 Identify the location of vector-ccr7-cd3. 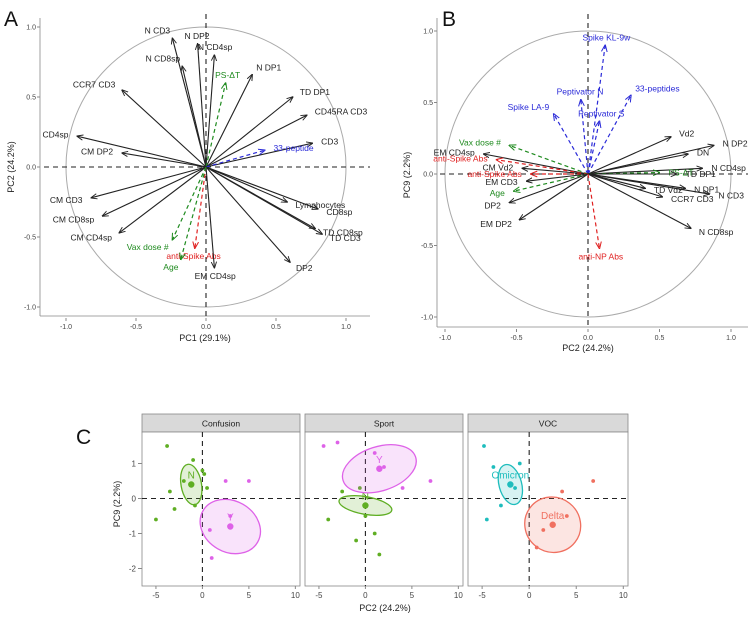
(164, 129).